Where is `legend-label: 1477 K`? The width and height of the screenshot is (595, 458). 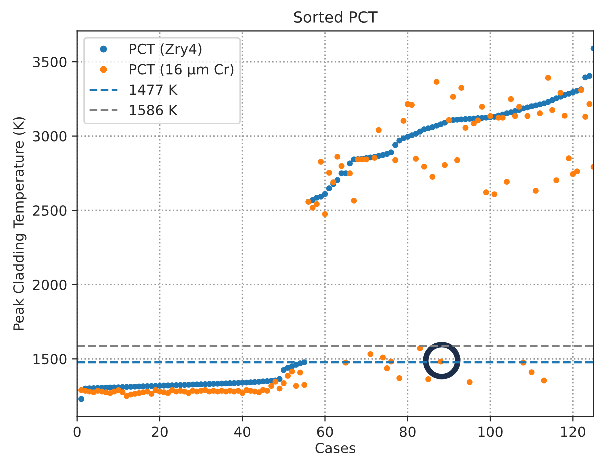
legend-label: 1477 K is located at coordinates (154, 89).